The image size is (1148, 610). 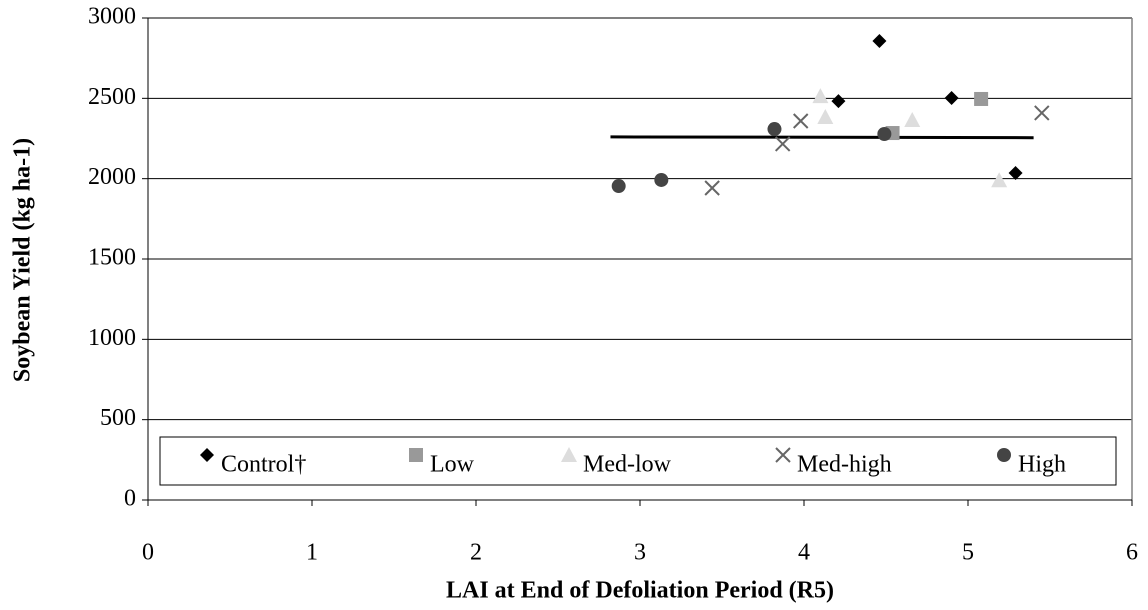 What do you see at coordinates (1132, 553) in the screenshot?
I see `x-tick-label: 6` at bounding box center [1132, 553].